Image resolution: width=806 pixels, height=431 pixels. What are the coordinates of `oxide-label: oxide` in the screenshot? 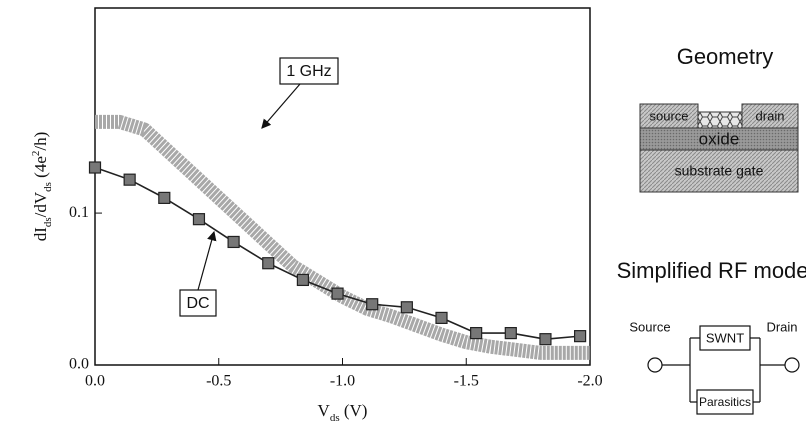 It's located at (719, 138).